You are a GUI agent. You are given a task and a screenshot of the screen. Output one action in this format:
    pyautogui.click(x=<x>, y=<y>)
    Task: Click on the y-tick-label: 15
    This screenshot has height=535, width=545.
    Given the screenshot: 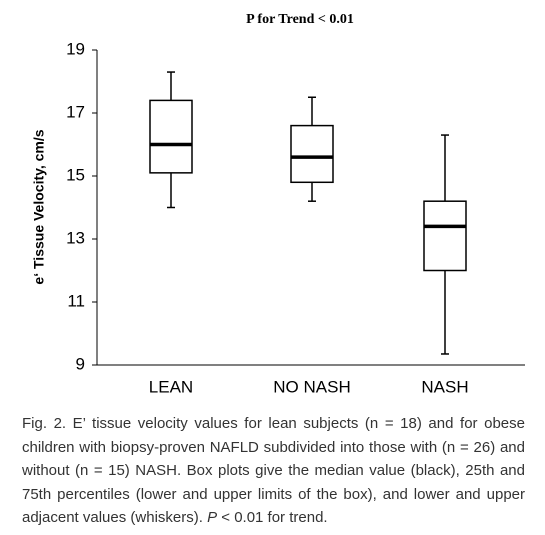 What is the action you would take?
    pyautogui.click(x=75, y=174)
    